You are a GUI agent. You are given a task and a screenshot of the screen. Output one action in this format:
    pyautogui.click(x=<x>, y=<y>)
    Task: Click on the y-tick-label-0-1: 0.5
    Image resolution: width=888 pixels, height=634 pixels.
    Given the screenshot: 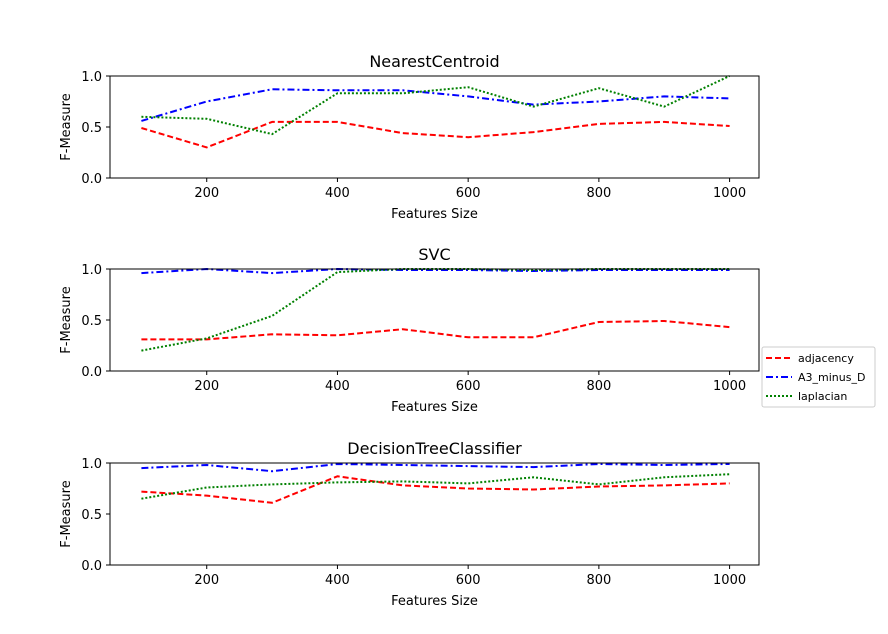 What is the action you would take?
    pyautogui.click(x=91, y=128)
    